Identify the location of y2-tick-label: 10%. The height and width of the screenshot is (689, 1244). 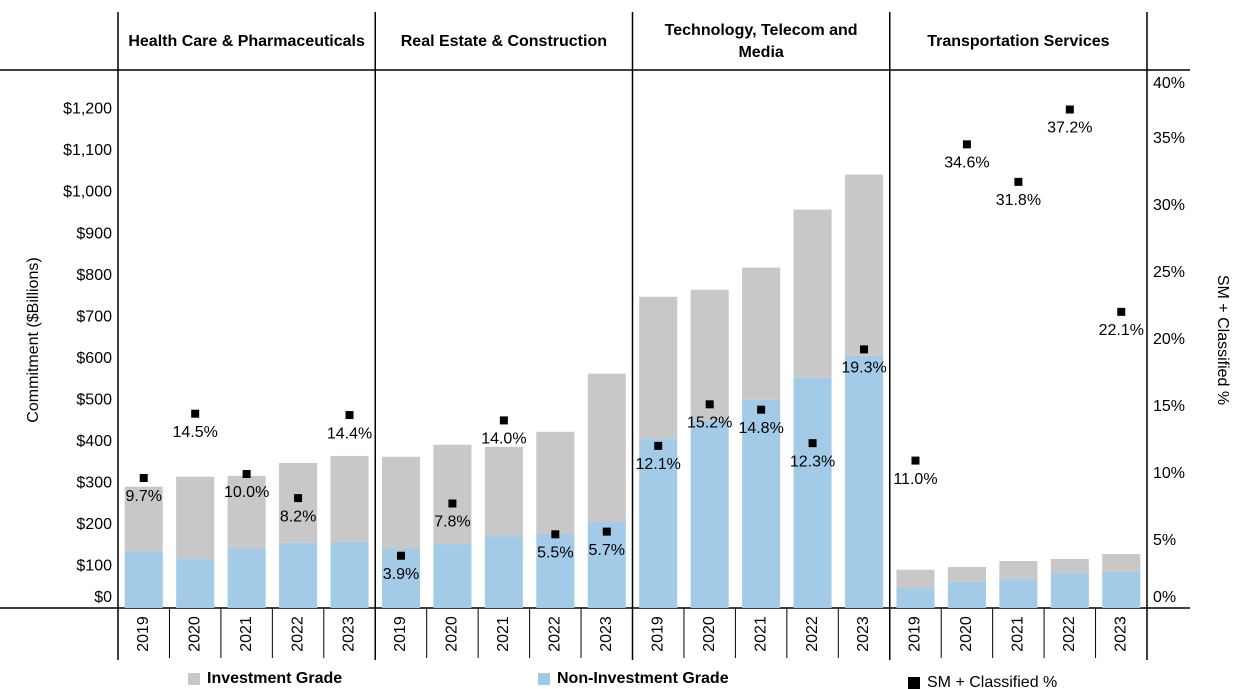
(1169, 473).